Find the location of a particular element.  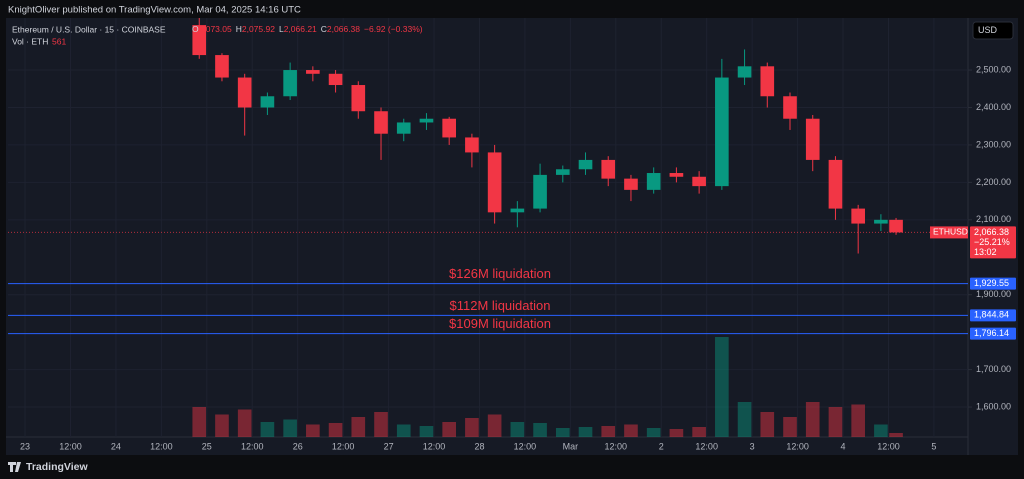

ohlc-value: 2,075.92 is located at coordinates (258, 29).